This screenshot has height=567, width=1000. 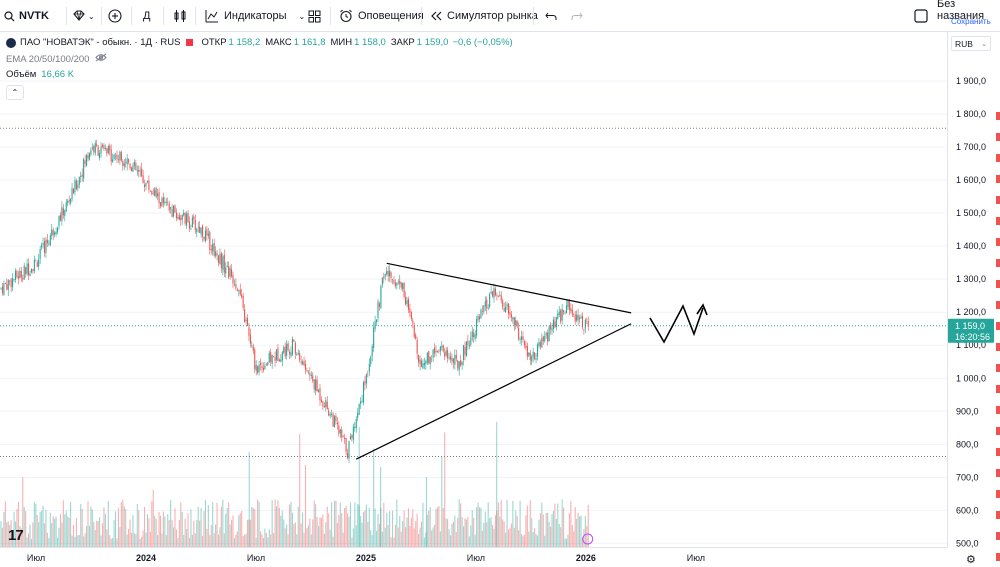 I want to click on time-tick-label: Июл, so click(x=256, y=558).